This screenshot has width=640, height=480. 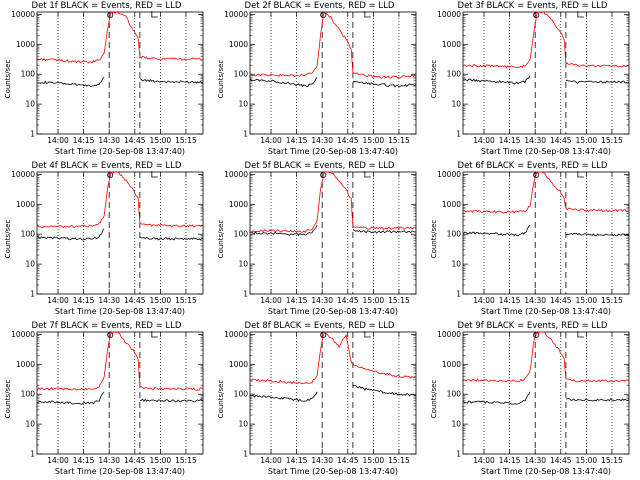 What do you see at coordinates (106, 326) in the screenshot?
I see `panel-title: Det 7f BLACK = Events, RED = LLD` at bounding box center [106, 326].